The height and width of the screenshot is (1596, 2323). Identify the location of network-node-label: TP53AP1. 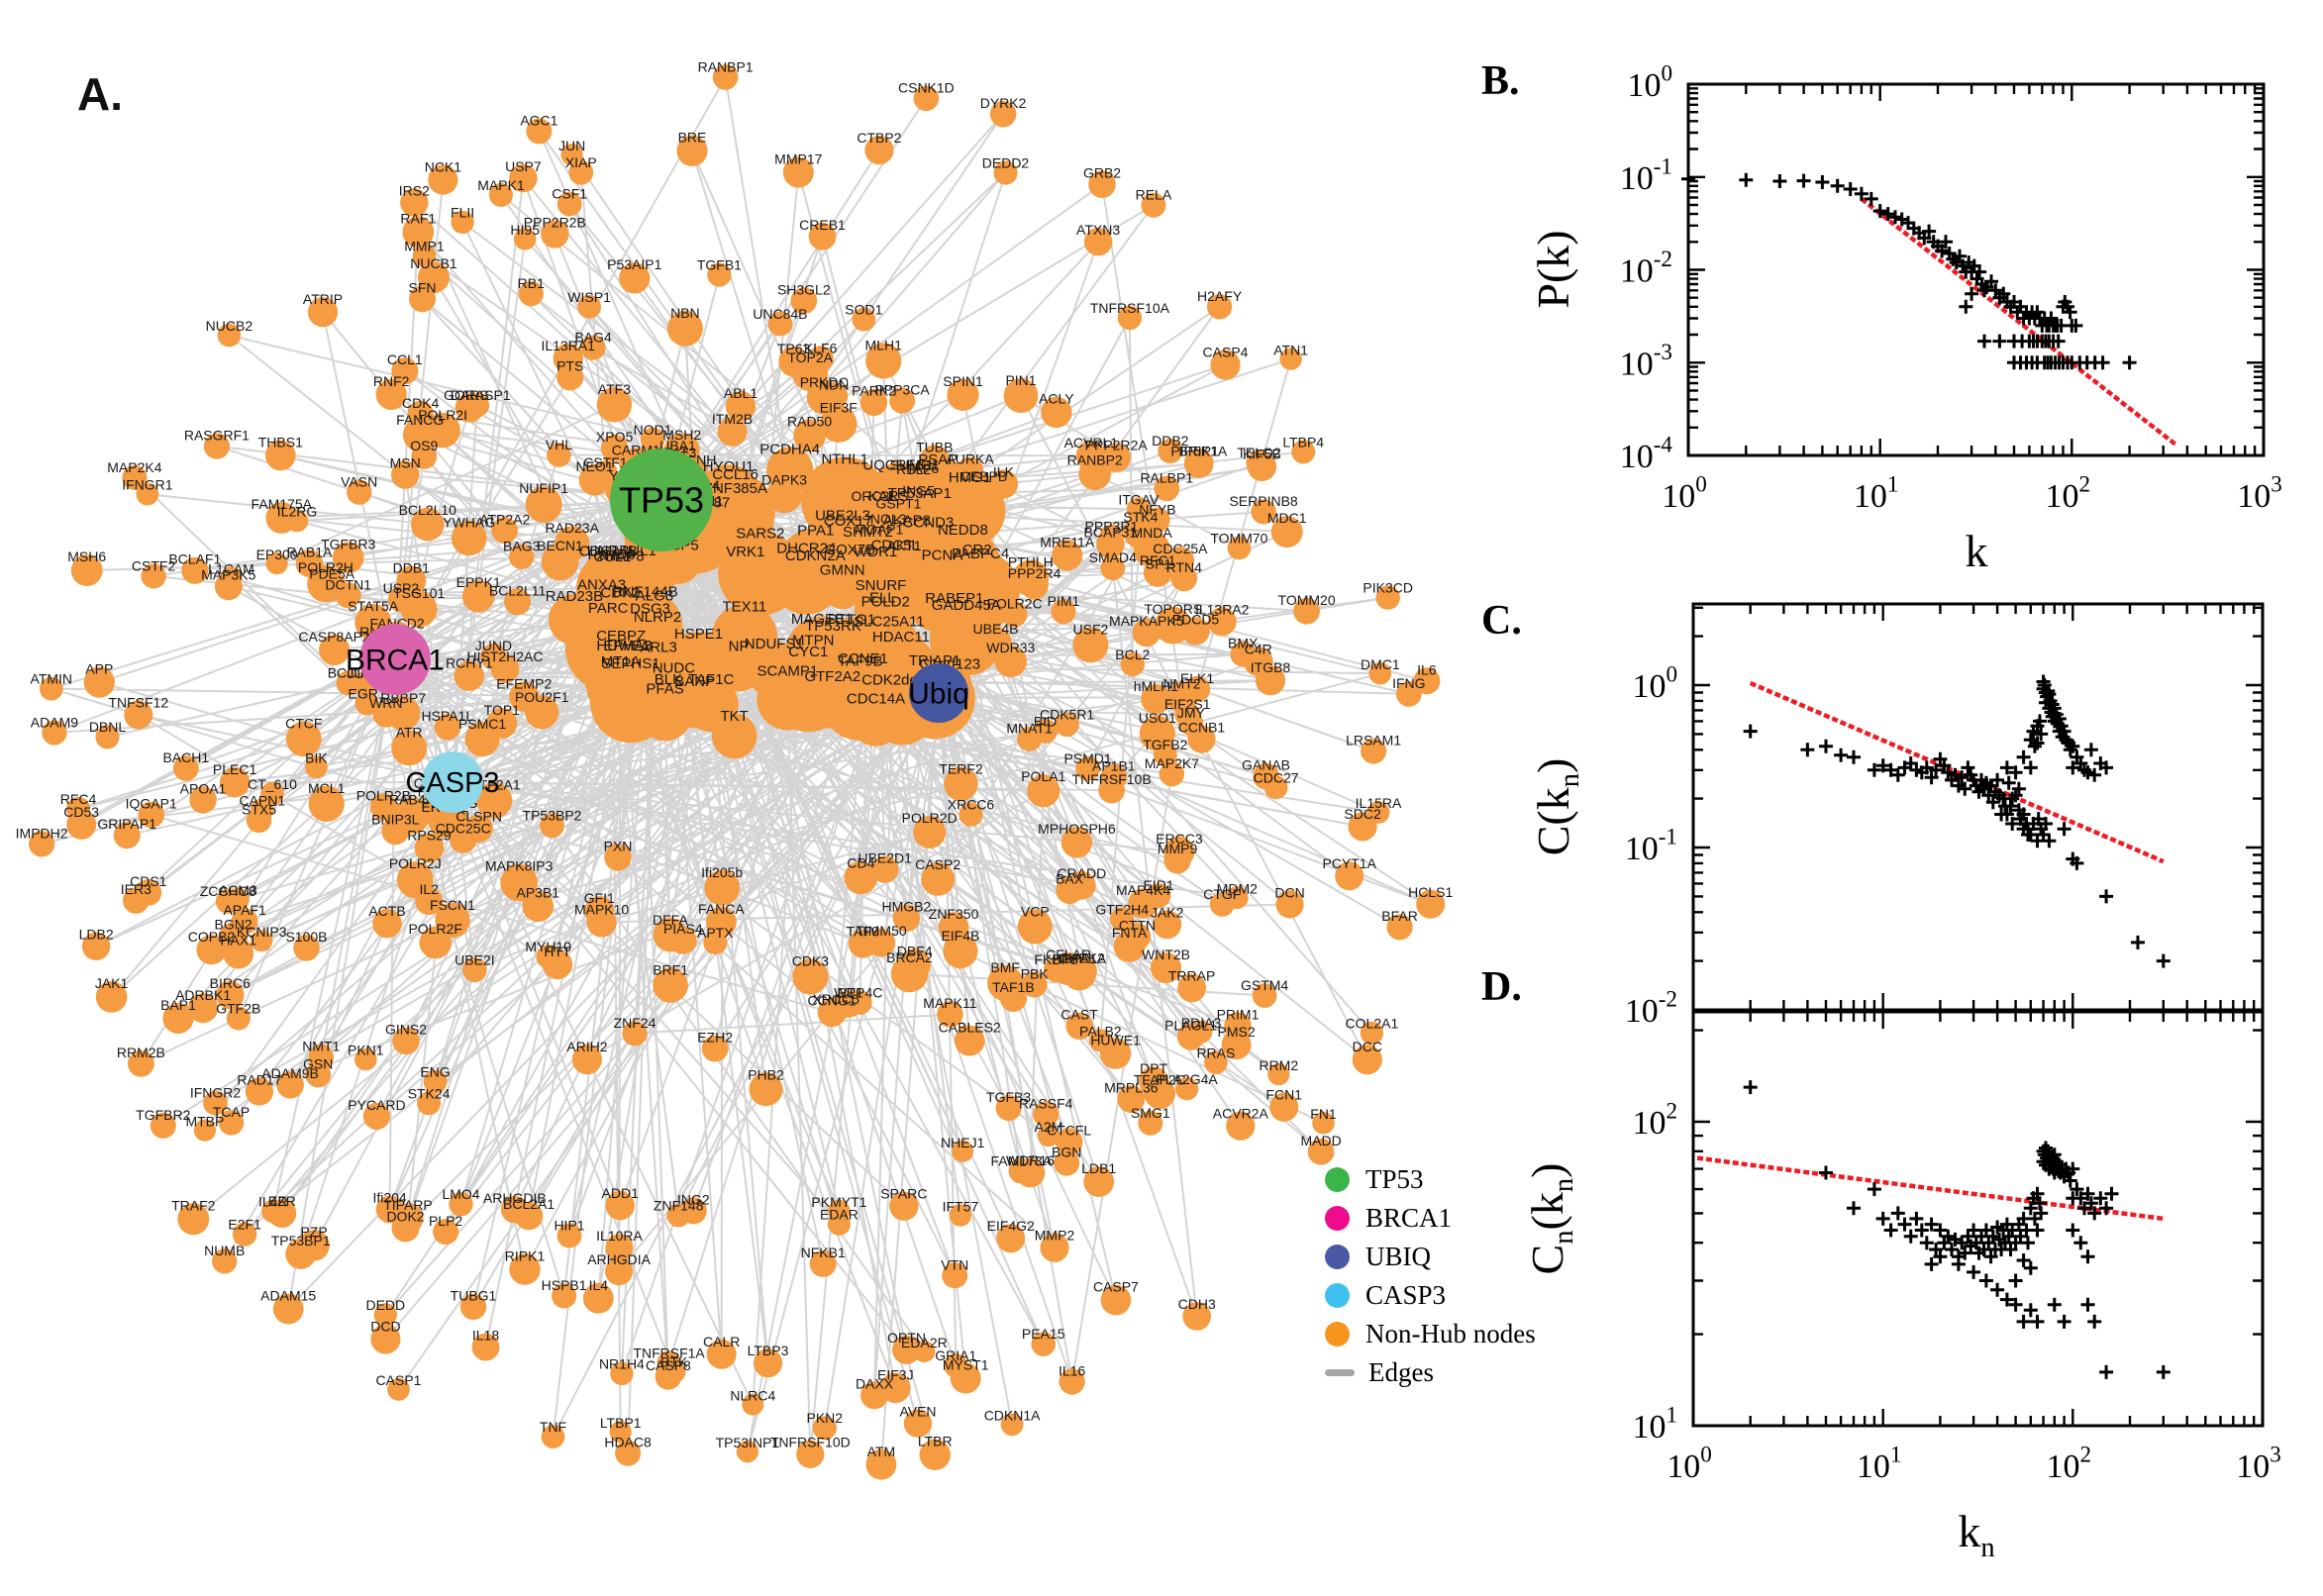
(920, 494).